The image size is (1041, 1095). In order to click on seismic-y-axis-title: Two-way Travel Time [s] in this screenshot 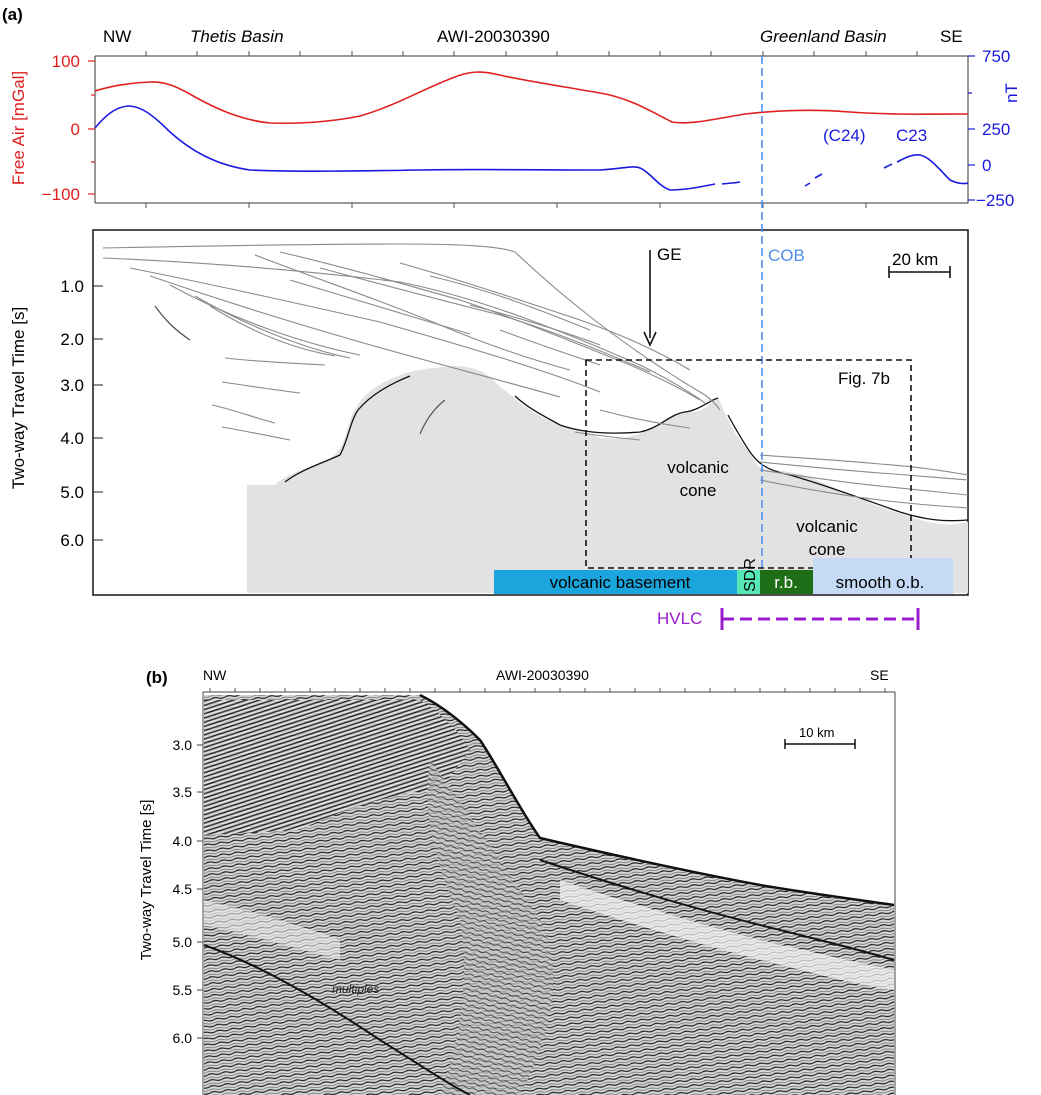, I will do `click(146, 880)`.